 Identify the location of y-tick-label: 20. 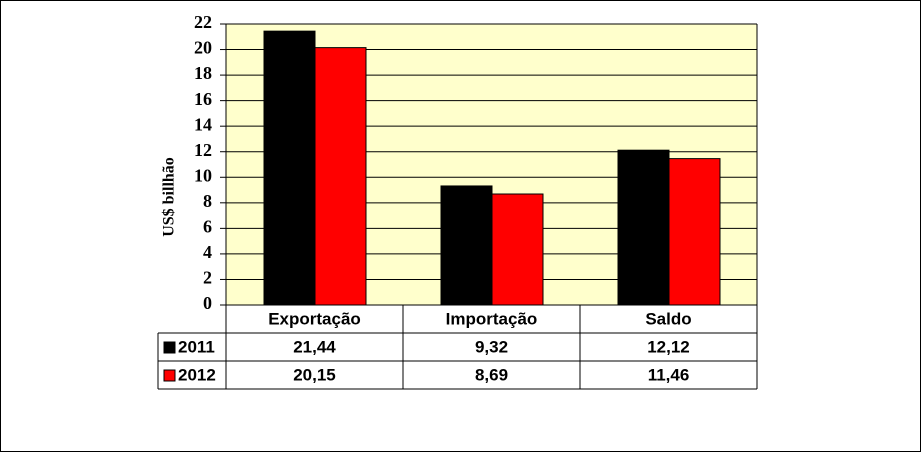
(203, 48).